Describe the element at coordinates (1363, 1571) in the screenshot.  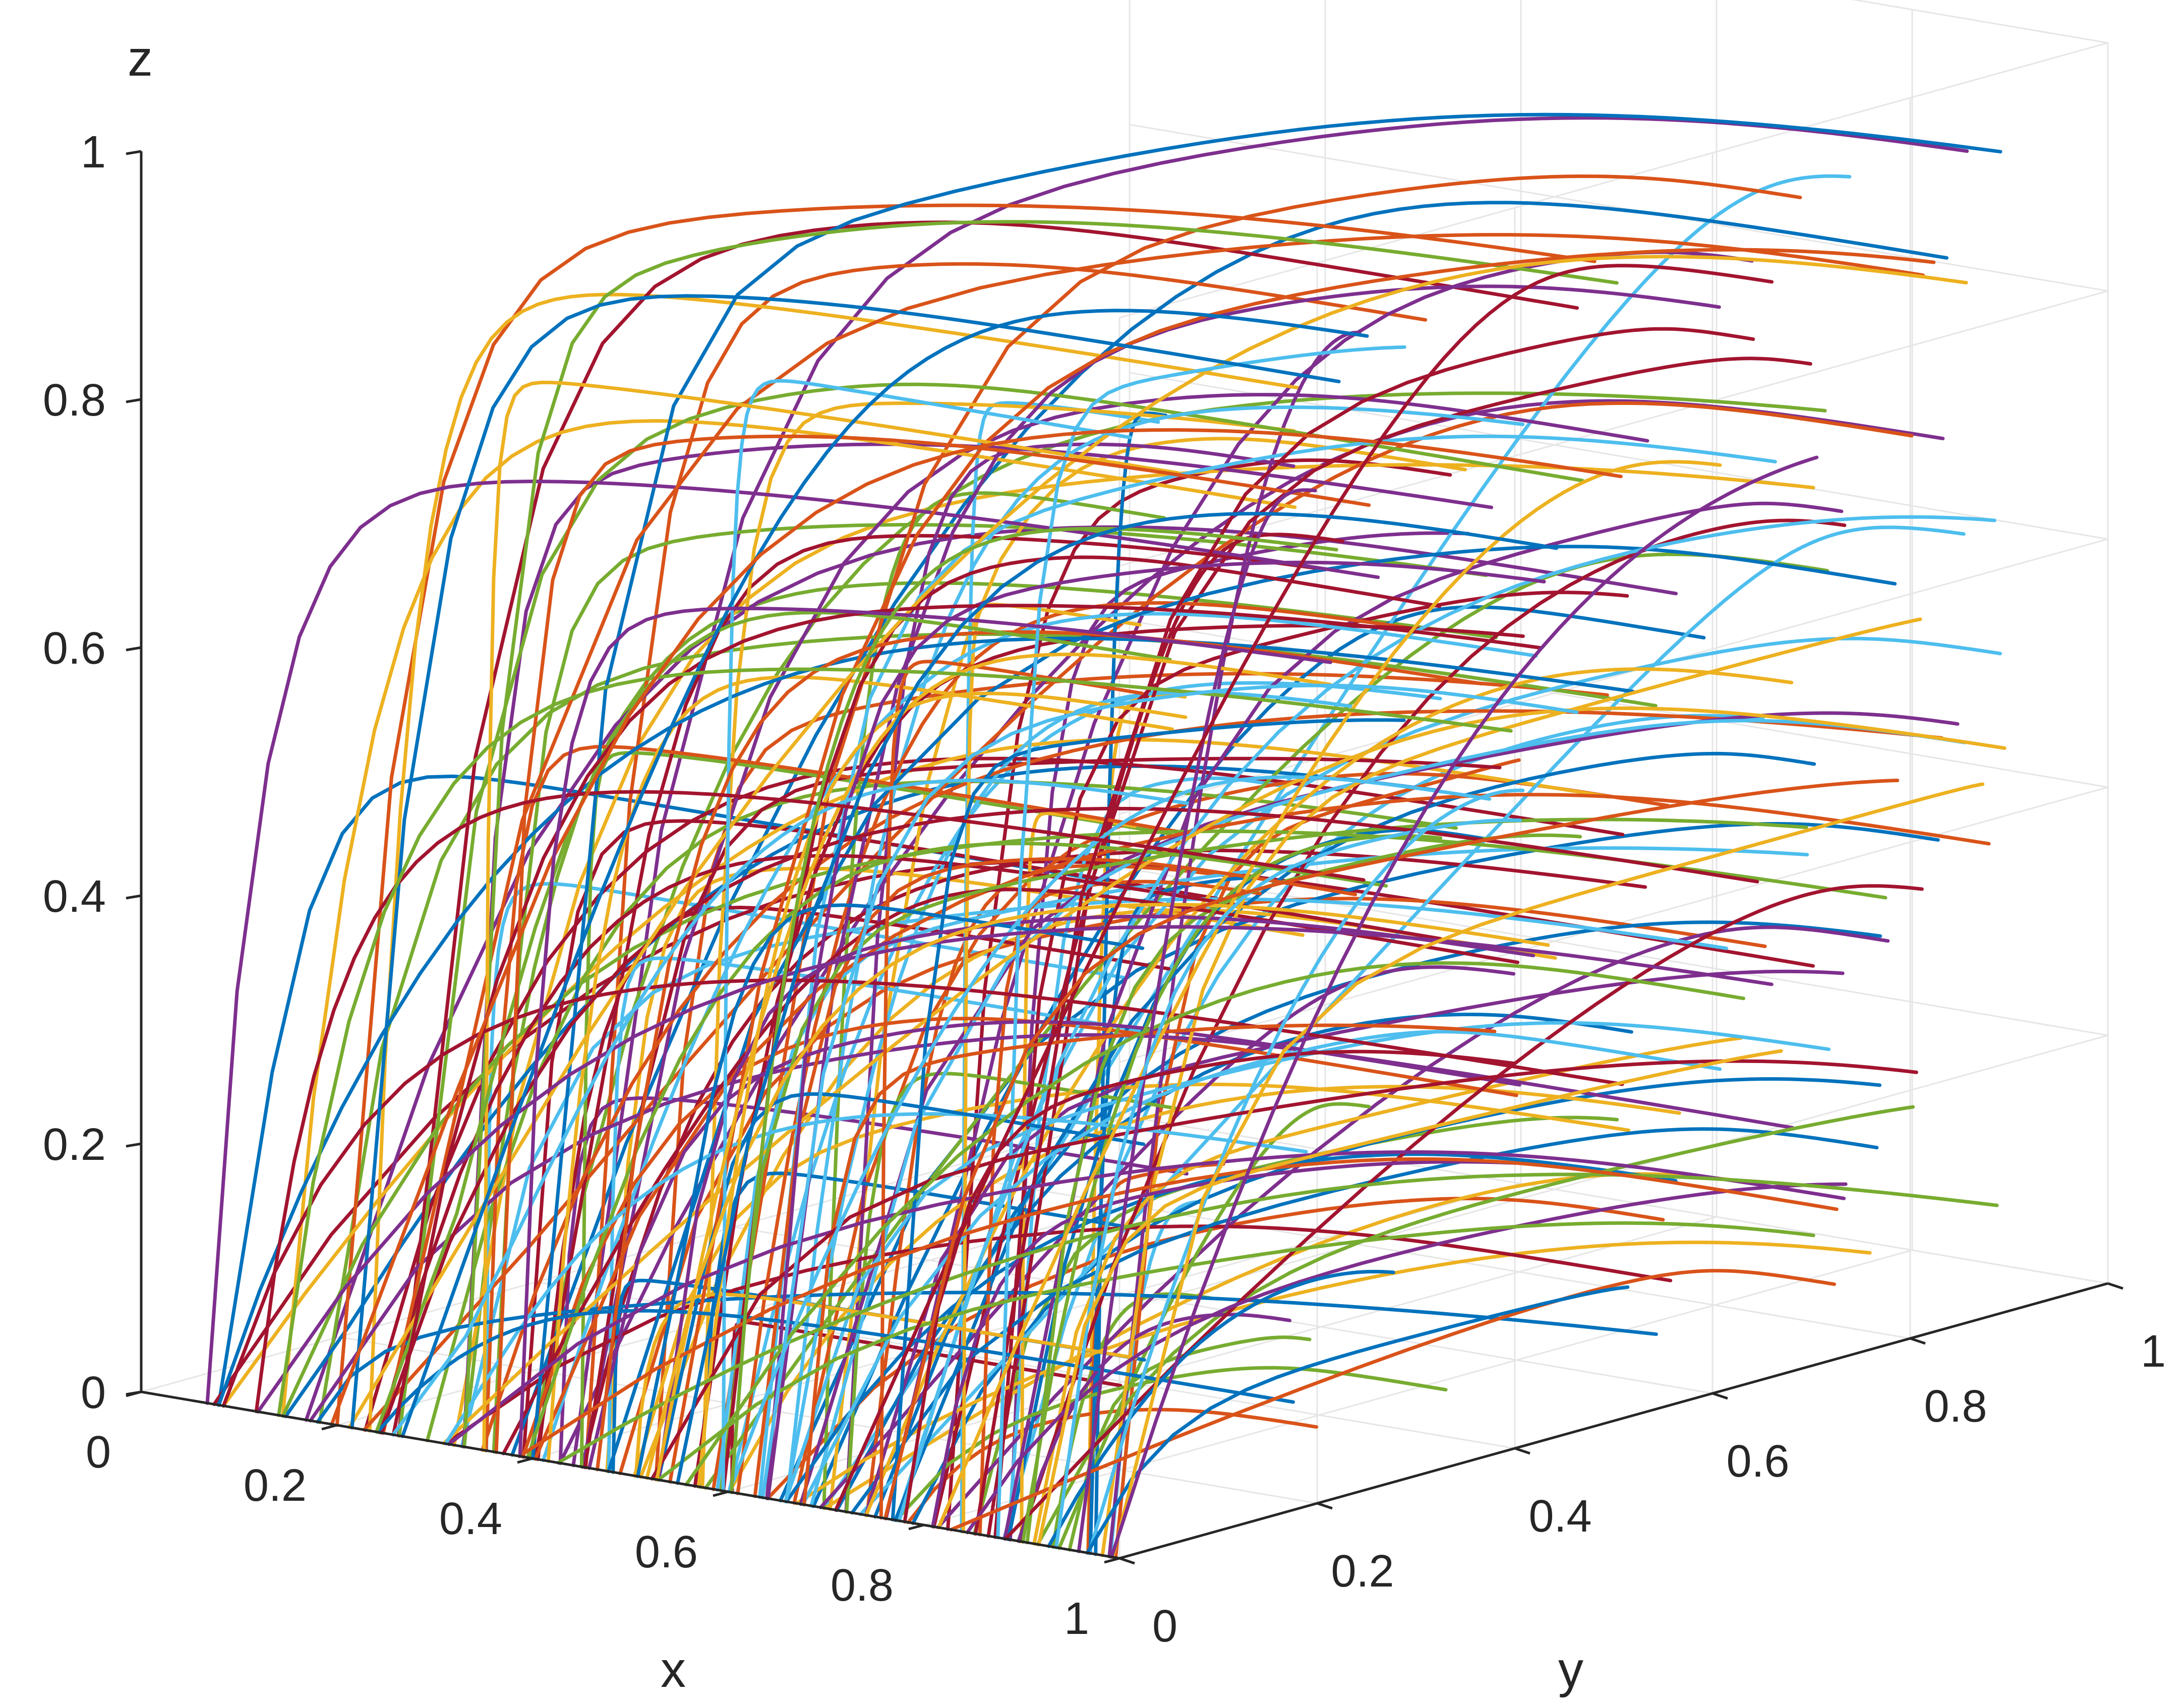
I see `y-tick-label-1: 0.2` at that location.